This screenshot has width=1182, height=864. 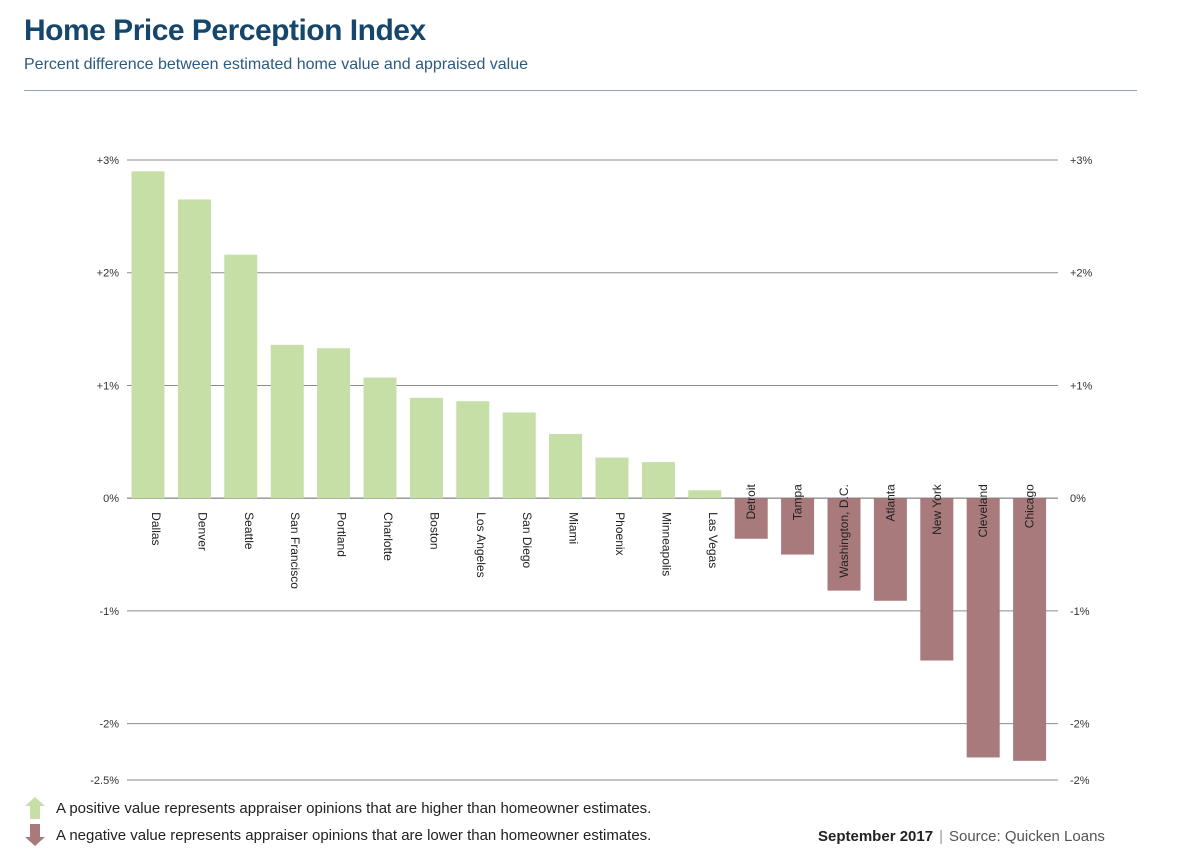 What do you see at coordinates (109, 725) in the screenshot?
I see `y-tick-label-left: -2%` at bounding box center [109, 725].